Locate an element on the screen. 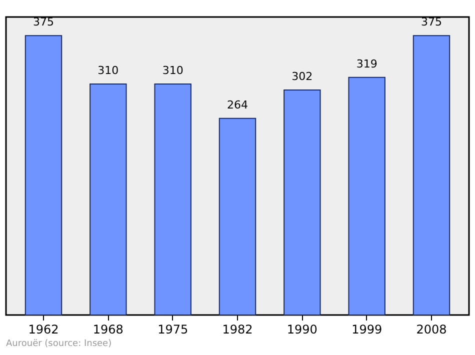 The image size is (475, 355). x-tick-label: 1999 is located at coordinates (367, 329).